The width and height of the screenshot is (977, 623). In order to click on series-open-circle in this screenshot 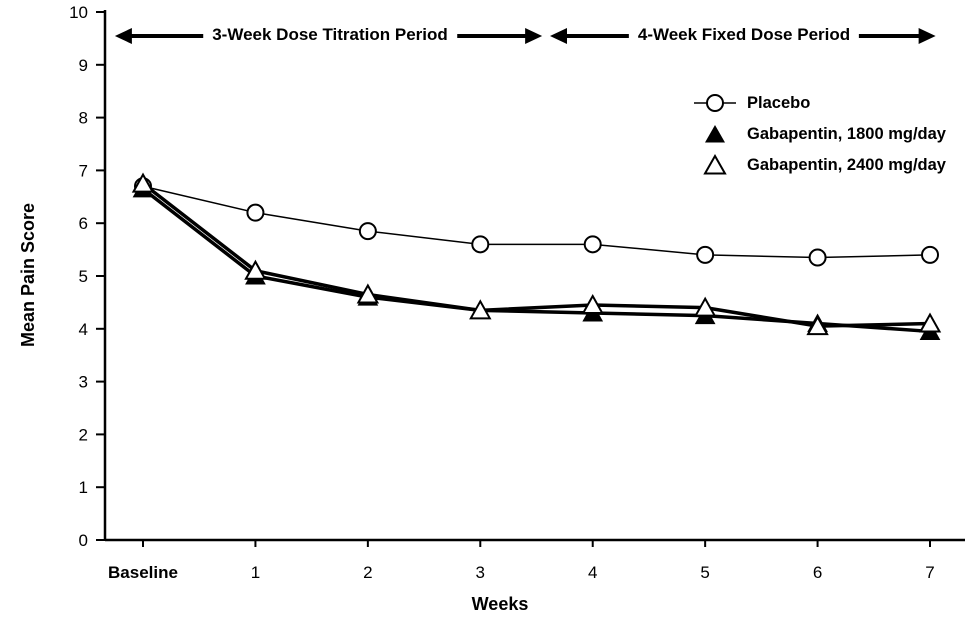, I will do `click(537, 222)`.